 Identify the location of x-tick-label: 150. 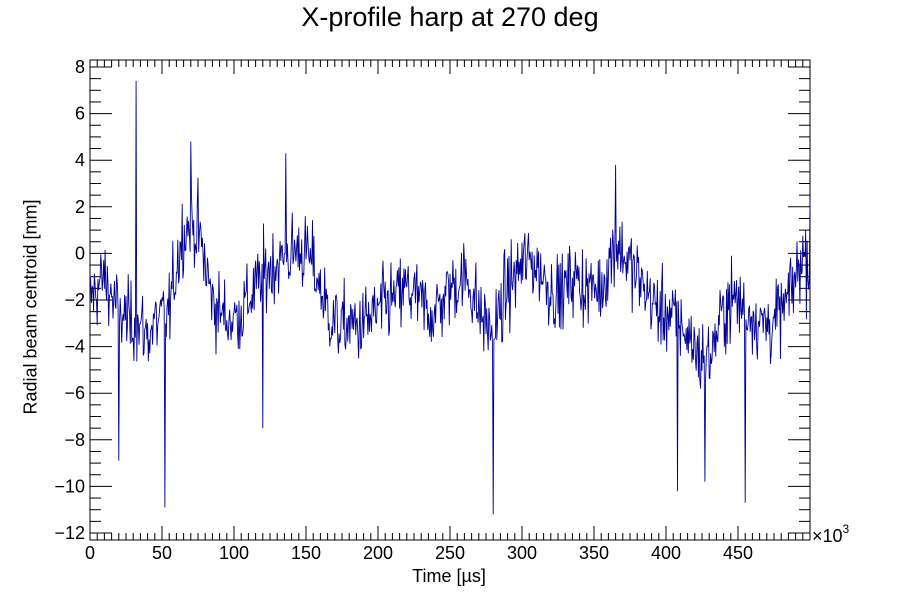
(306, 553).